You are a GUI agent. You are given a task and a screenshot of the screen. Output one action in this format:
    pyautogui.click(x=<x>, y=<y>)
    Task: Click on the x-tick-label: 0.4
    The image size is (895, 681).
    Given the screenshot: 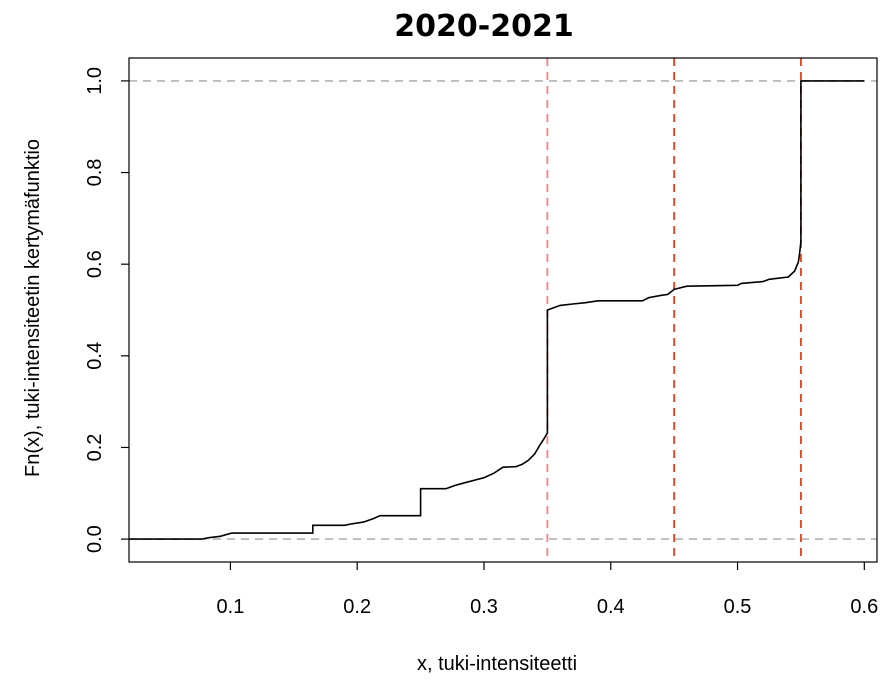 What is the action you would take?
    pyautogui.click(x=611, y=607)
    